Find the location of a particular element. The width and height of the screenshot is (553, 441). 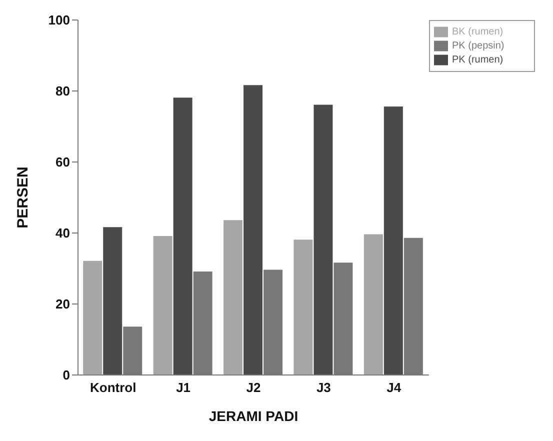

x-tick-label: J1 is located at coordinates (183, 388).